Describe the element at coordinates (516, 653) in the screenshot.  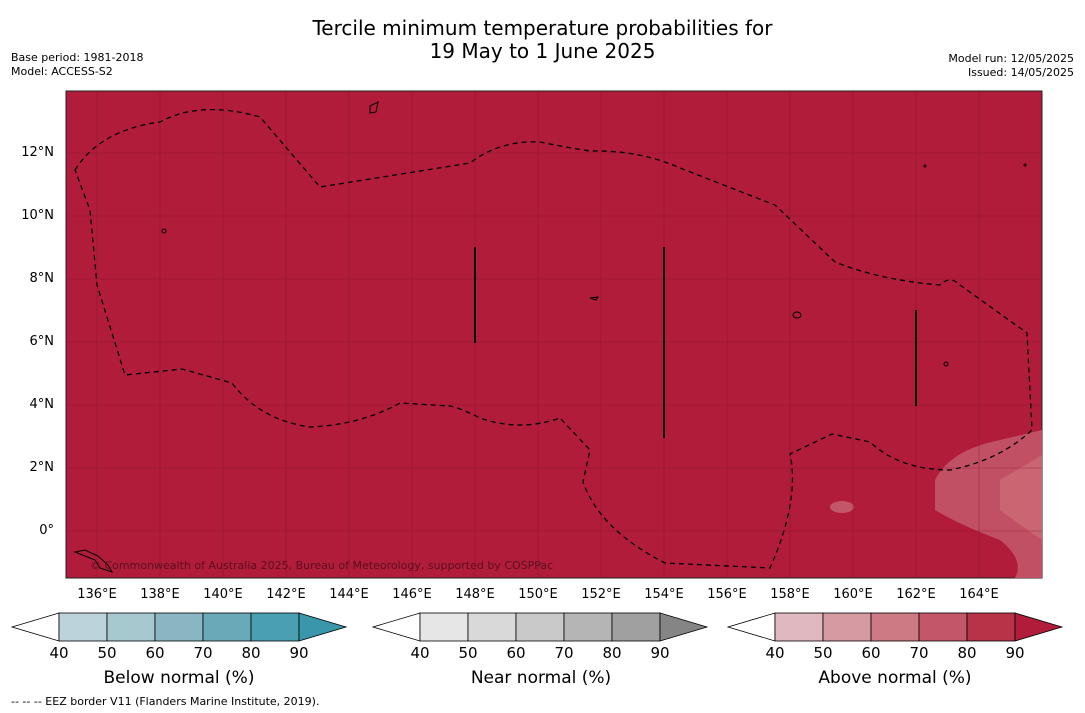
I see `cbar2-tick-60: 60` at that location.